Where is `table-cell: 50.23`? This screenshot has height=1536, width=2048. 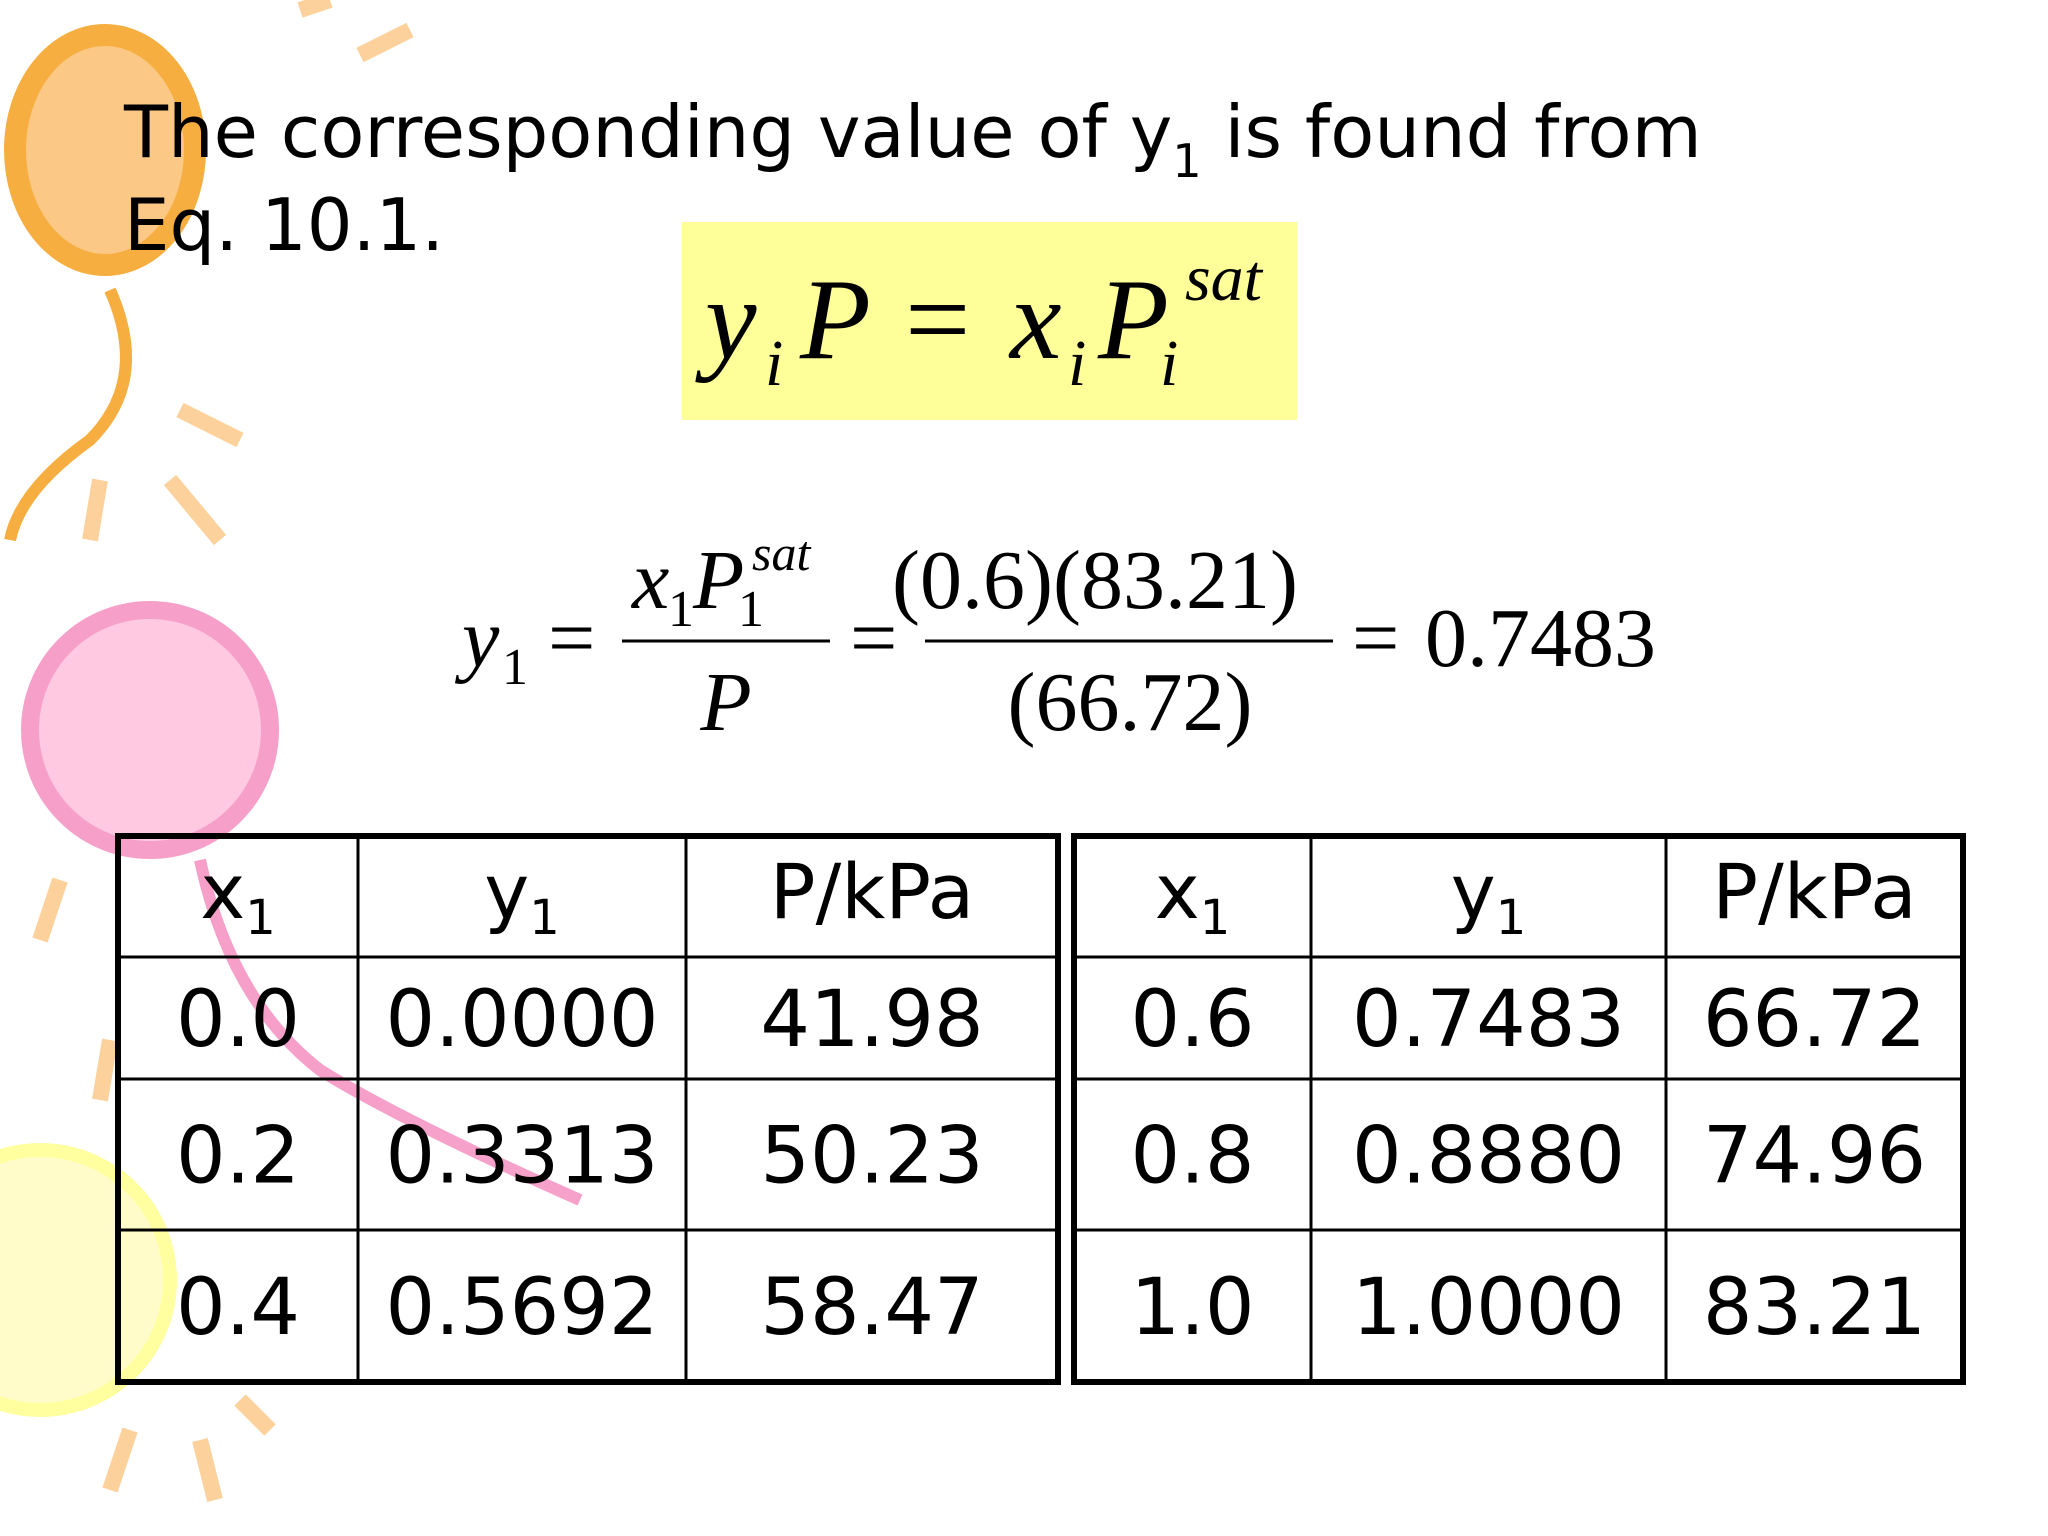
table-cell: 50.23 is located at coordinates (871, 1157).